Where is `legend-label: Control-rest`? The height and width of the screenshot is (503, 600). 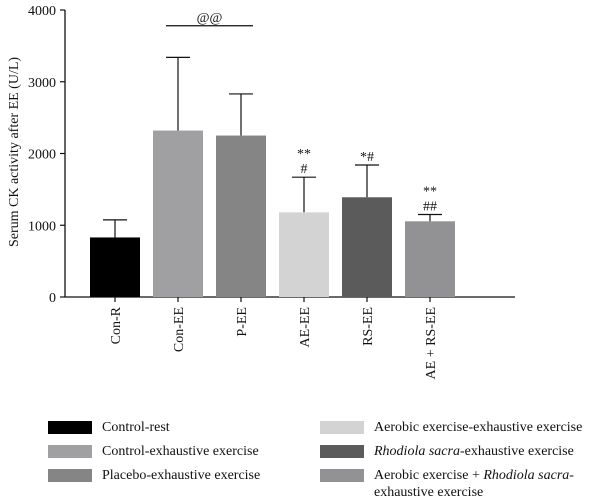 legend-label: Control-rest is located at coordinates (136, 427).